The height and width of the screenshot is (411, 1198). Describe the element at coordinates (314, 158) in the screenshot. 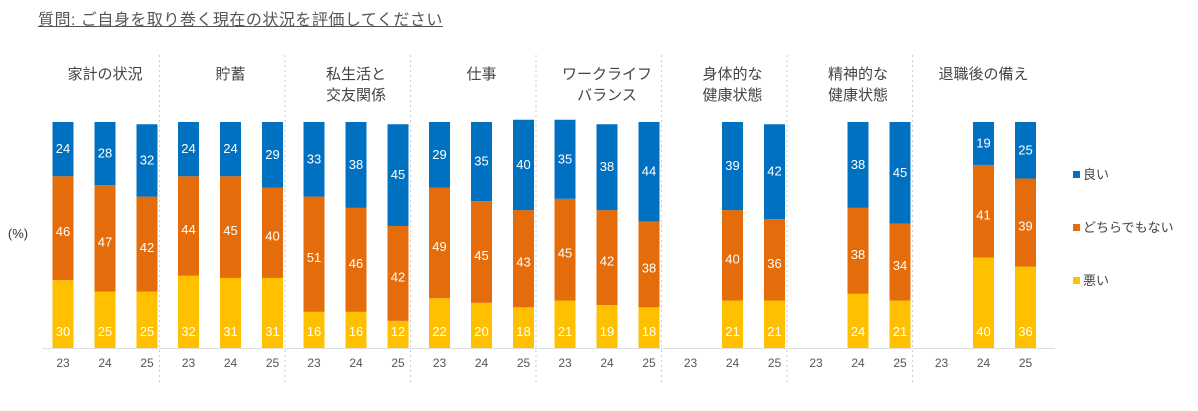

I see `data-label-good: 33` at that location.